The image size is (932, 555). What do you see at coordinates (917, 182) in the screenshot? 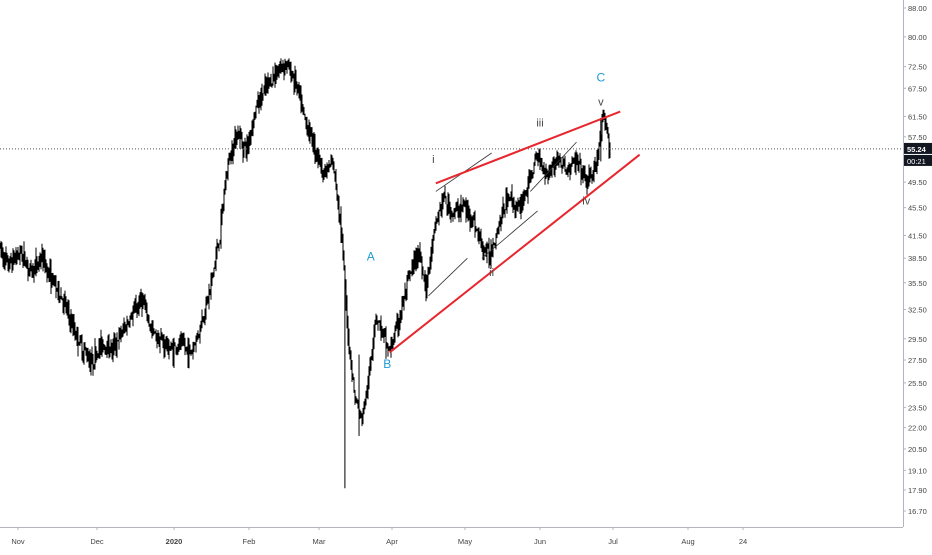
I see `y-tick-label: 49.50` at bounding box center [917, 182].